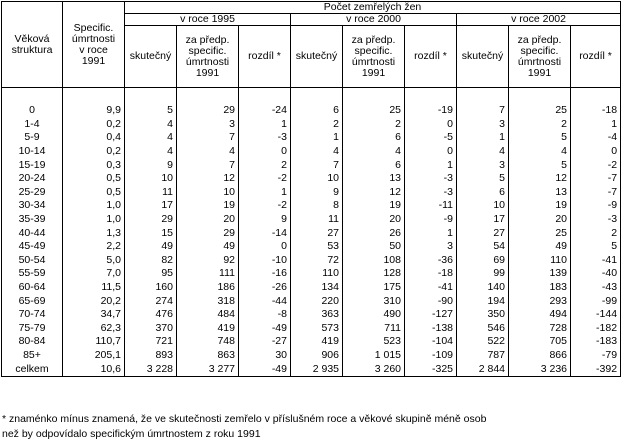 The image size is (622, 440). I want to click on value-cell: -90, so click(430, 301).